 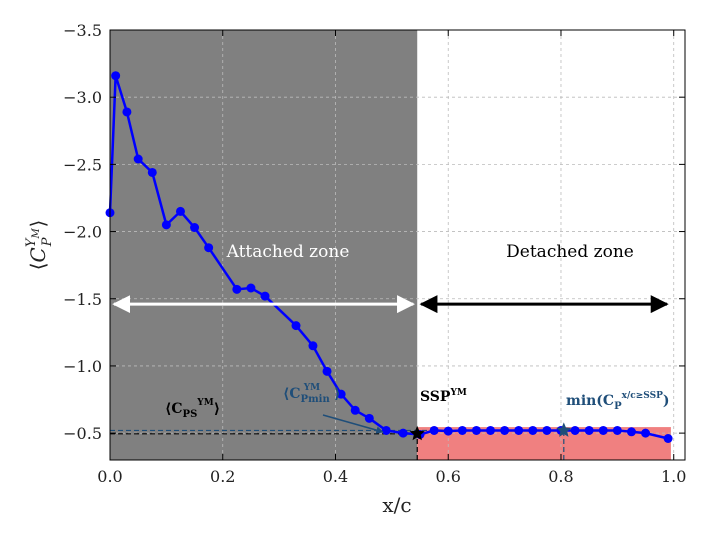 I want to click on attached-zone-label: Attached zone, so click(x=288, y=252).